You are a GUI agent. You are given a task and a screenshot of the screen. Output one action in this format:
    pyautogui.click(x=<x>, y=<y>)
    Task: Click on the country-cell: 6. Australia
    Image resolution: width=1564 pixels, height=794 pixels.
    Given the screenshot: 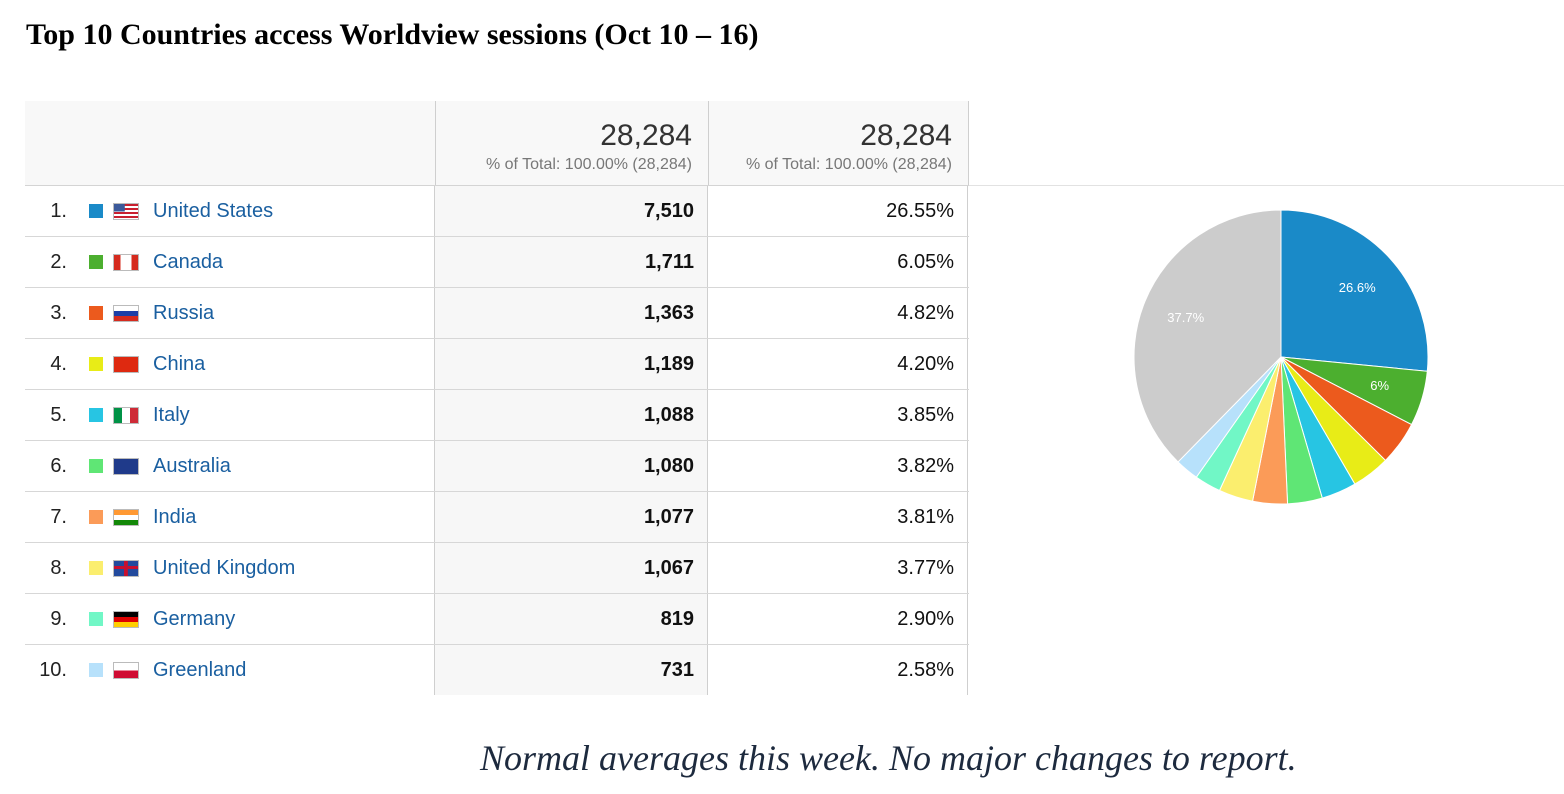 What is the action you would take?
    pyautogui.click(x=230, y=466)
    